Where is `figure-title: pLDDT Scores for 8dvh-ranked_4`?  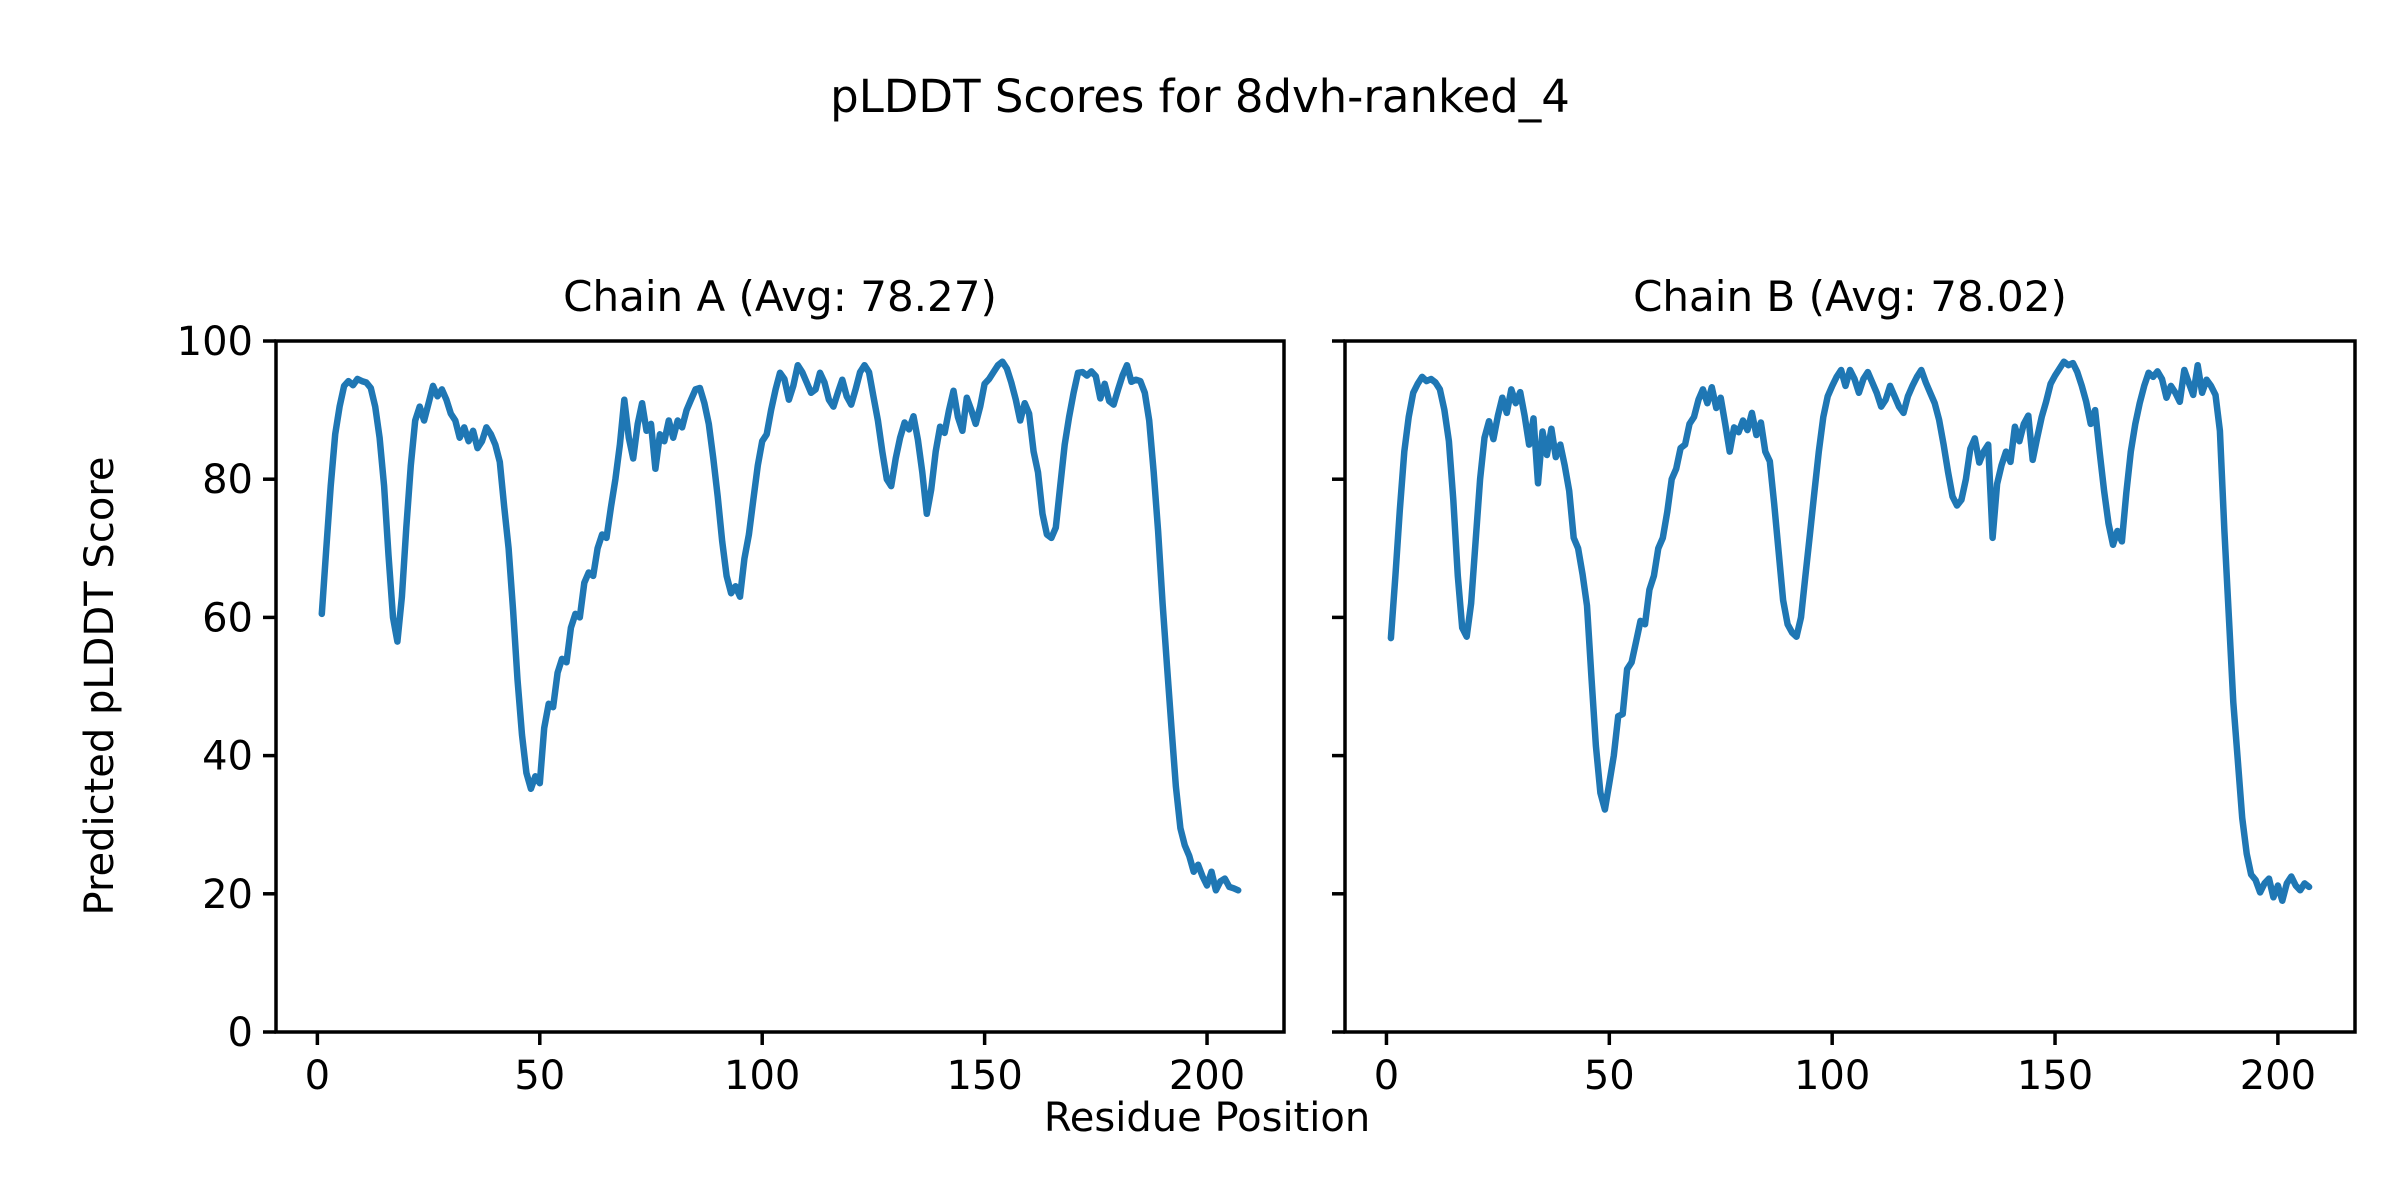
figure-title: pLDDT Scores for 8dvh-ranked_4 is located at coordinates (1200, 96).